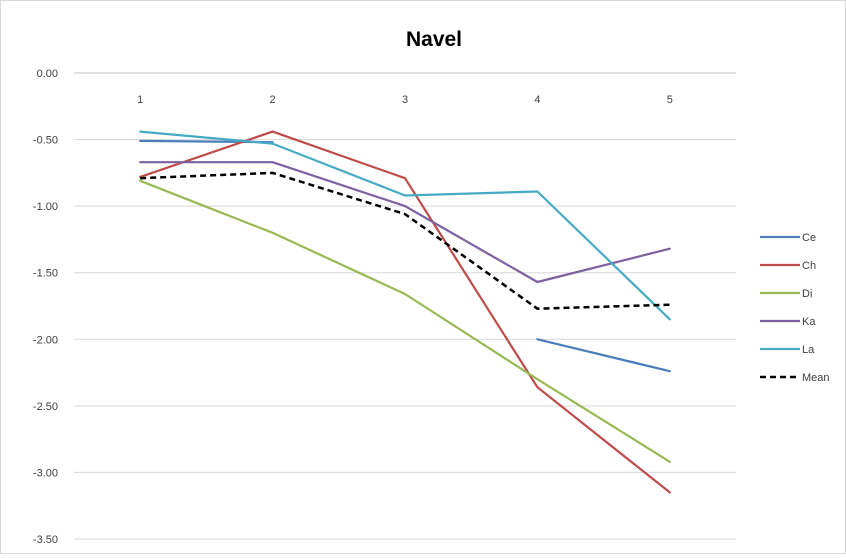 The image size is (846, 558). What do you see at coordinates (47, 74) in the screenshot?
I see `y-tick-label: 0.00` at bounding box center [47, 74].